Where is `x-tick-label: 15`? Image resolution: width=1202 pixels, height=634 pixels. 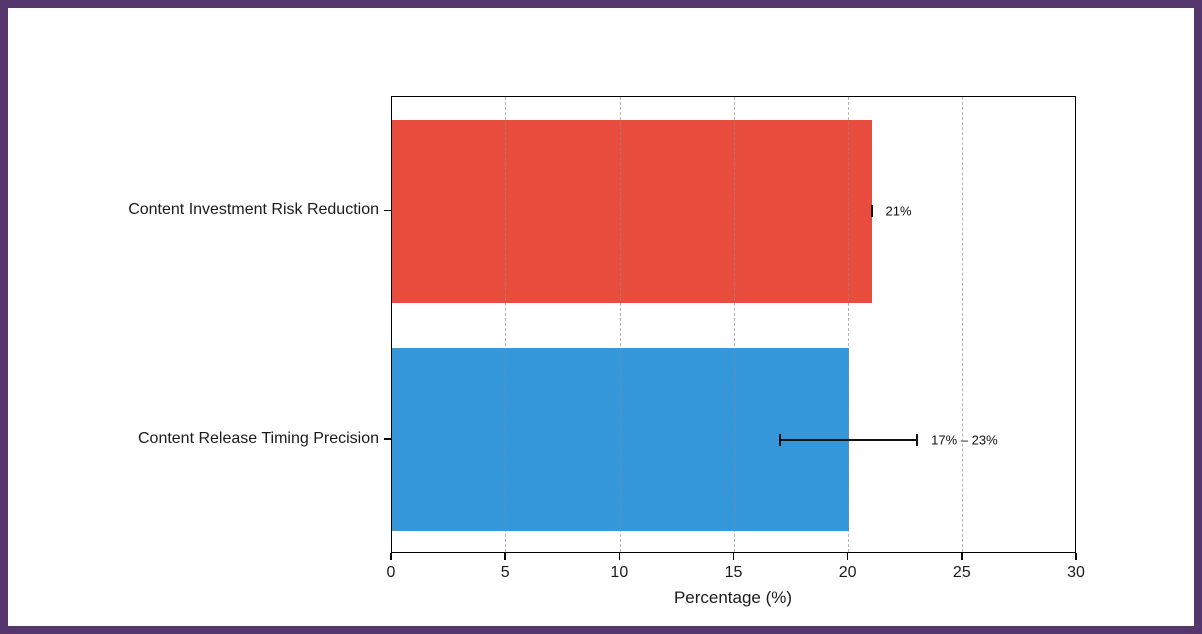
x-tick-label: 15 is located at coordinates (733, 572).